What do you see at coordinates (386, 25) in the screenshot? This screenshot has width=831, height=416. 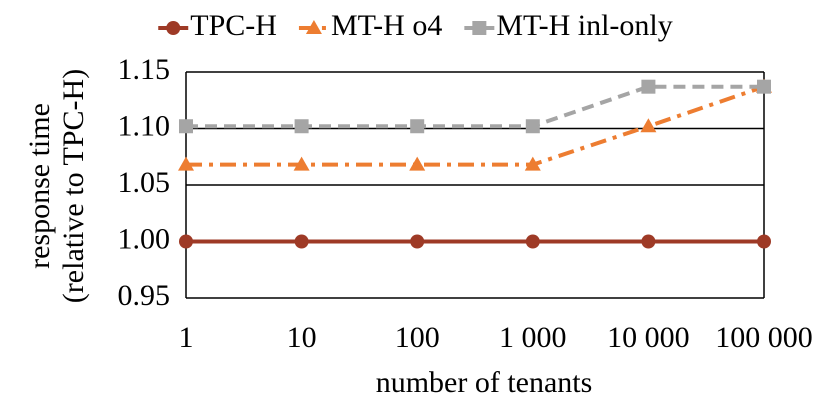 I see `legend-label: MT-H o4` at bounding box center [386, 25].